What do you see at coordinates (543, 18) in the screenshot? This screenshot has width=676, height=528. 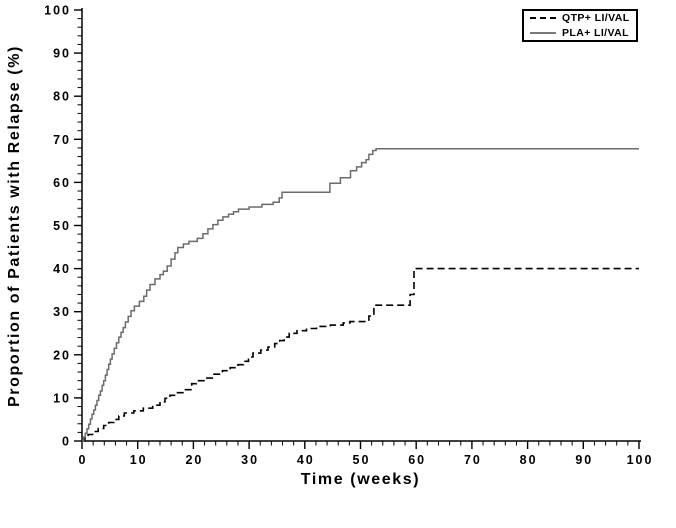 I see `dashed-line-icon` at bounding box center [543, 18].